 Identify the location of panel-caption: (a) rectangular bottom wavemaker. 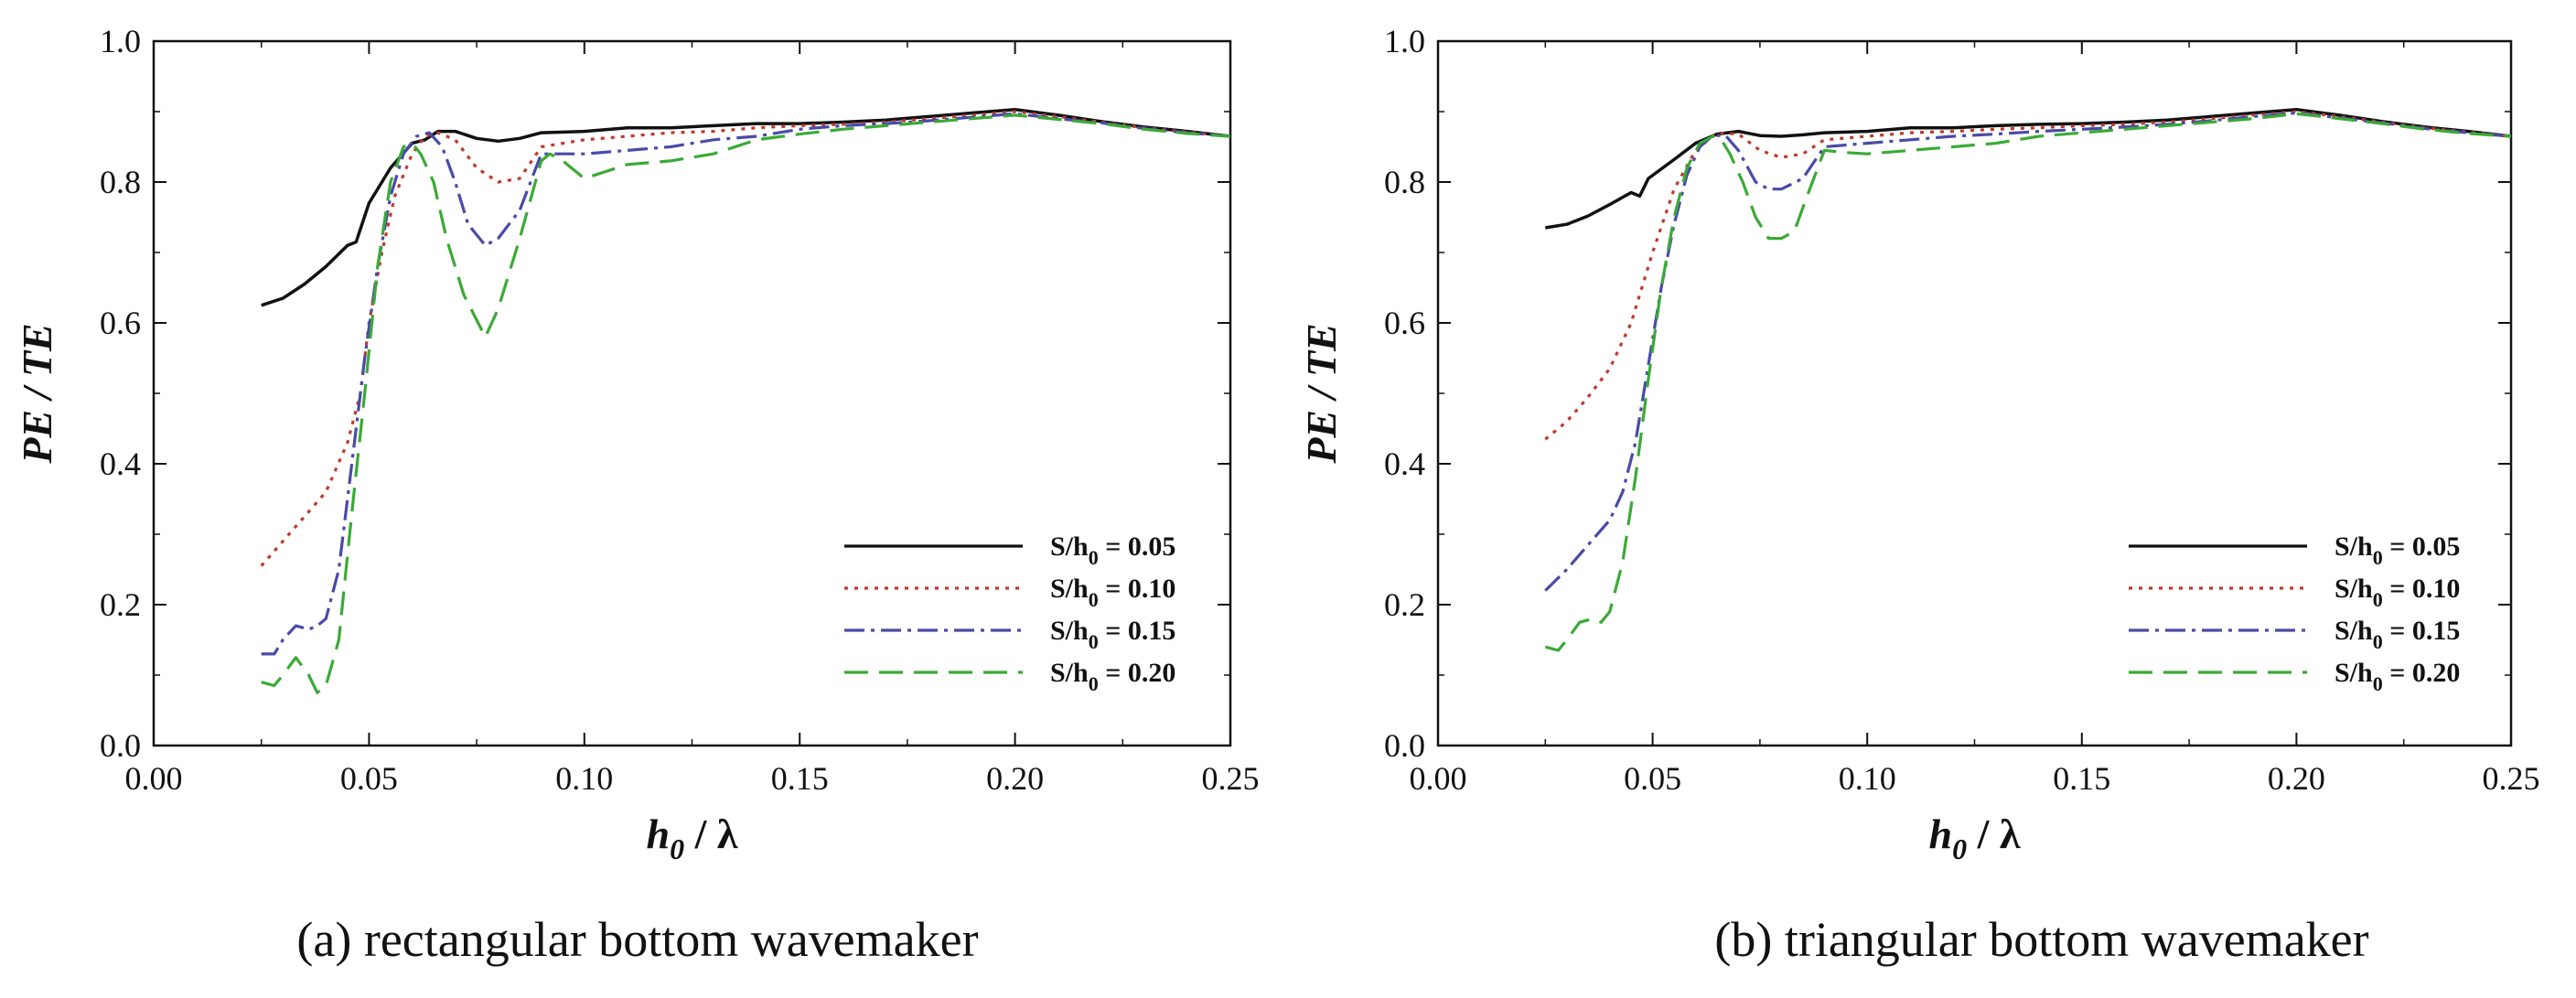
(637, 939).